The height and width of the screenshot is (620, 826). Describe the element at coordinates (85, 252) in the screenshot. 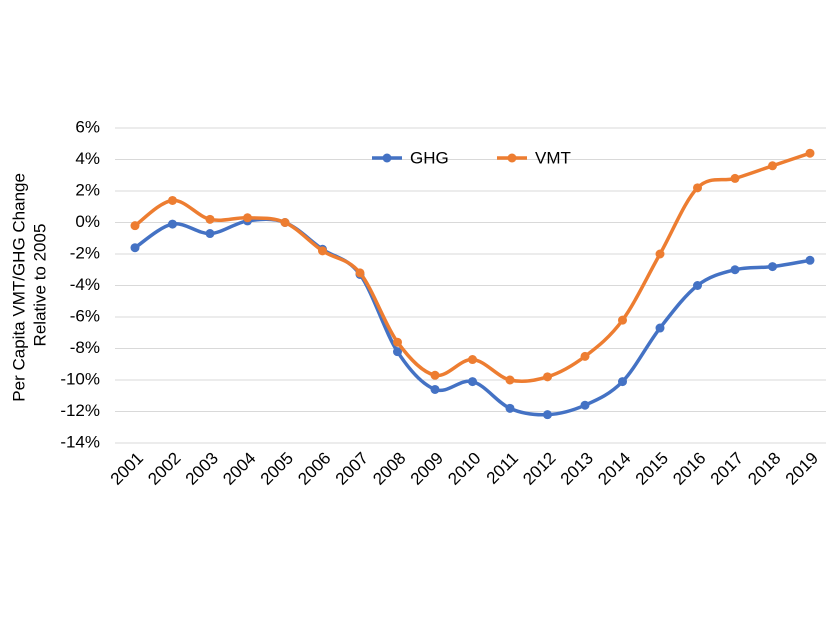

I see `y-tick-label: -2%` at that location.